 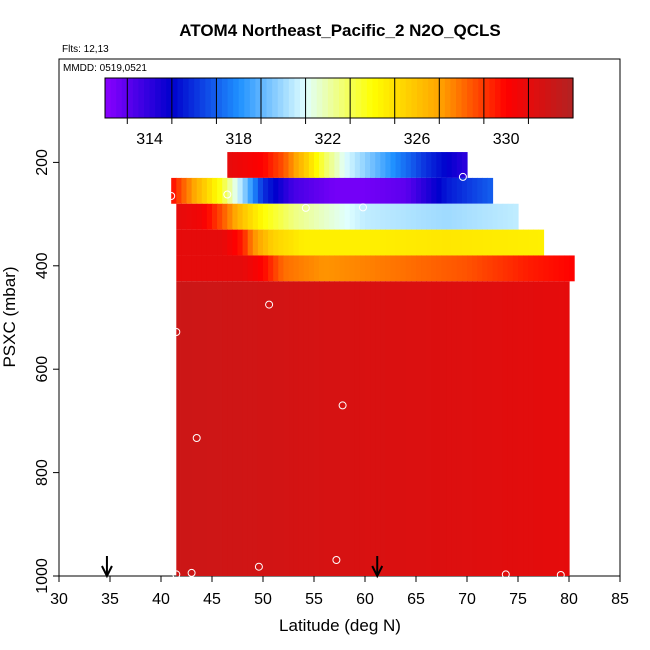 I want to click on x-tick-label: 50, so click(x=263, y=599).